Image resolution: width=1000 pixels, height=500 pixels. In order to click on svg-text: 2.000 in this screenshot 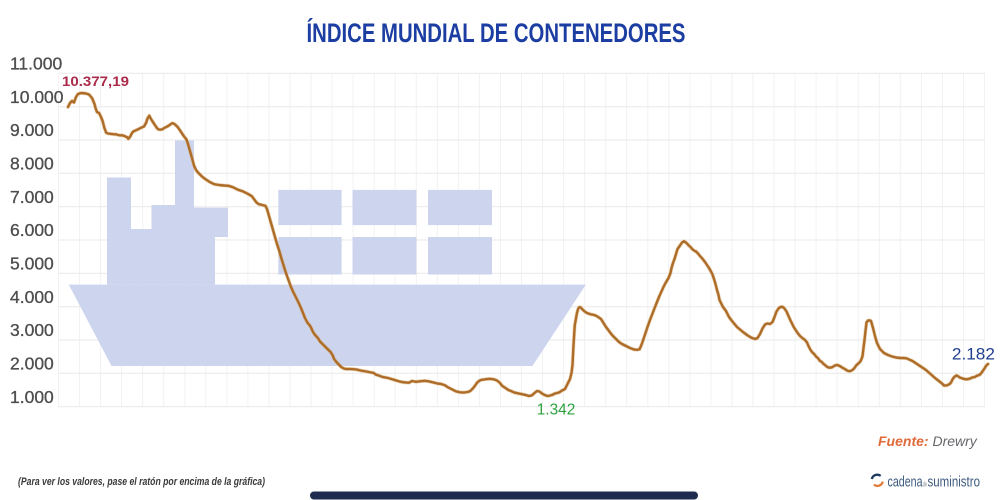, I will do `click(32, 364)`.